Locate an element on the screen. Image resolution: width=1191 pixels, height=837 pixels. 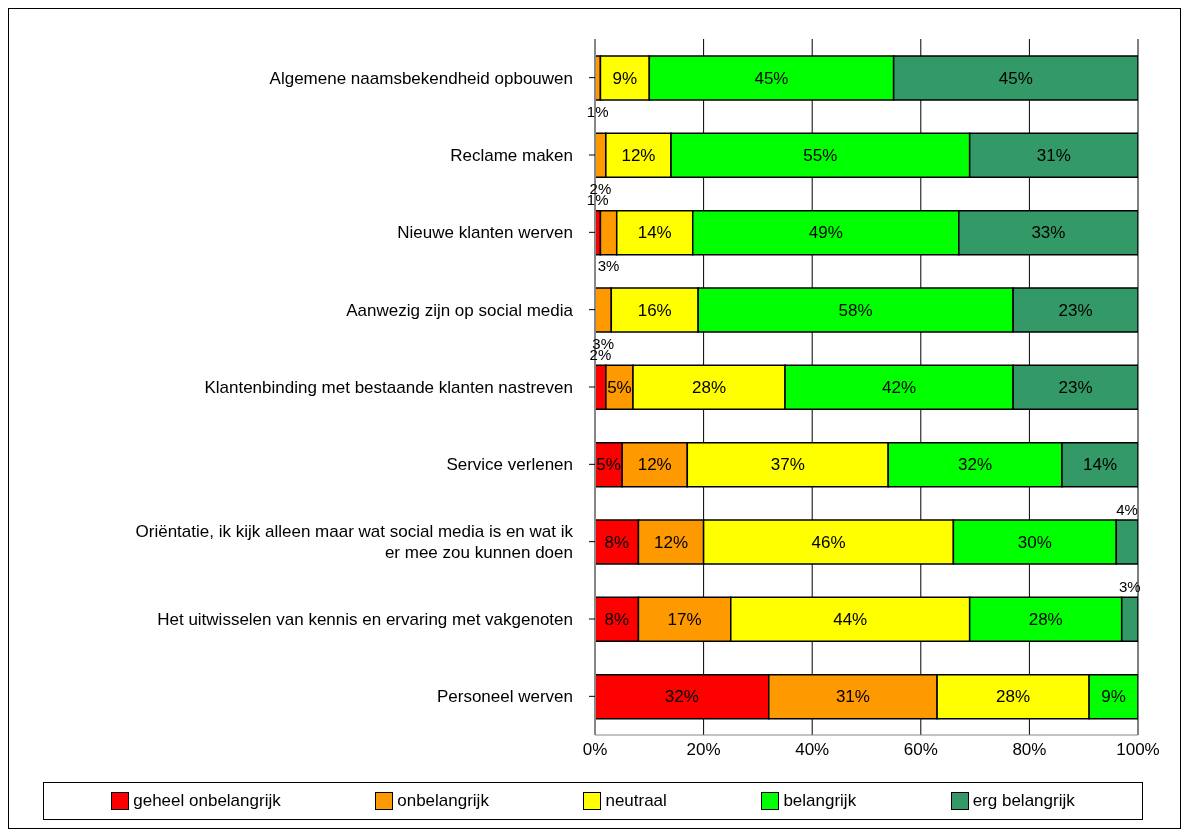
data-label: 42% is located at coordinates (899, 387).